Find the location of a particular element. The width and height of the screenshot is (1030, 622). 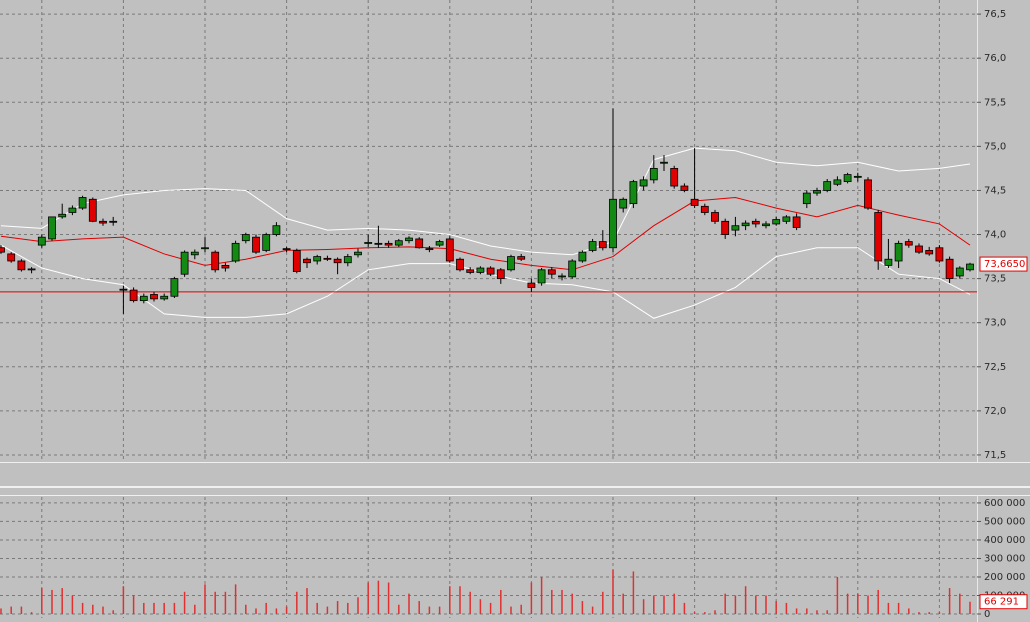

y-tick-label: 300 000 is located at coordinates (1004, 558).